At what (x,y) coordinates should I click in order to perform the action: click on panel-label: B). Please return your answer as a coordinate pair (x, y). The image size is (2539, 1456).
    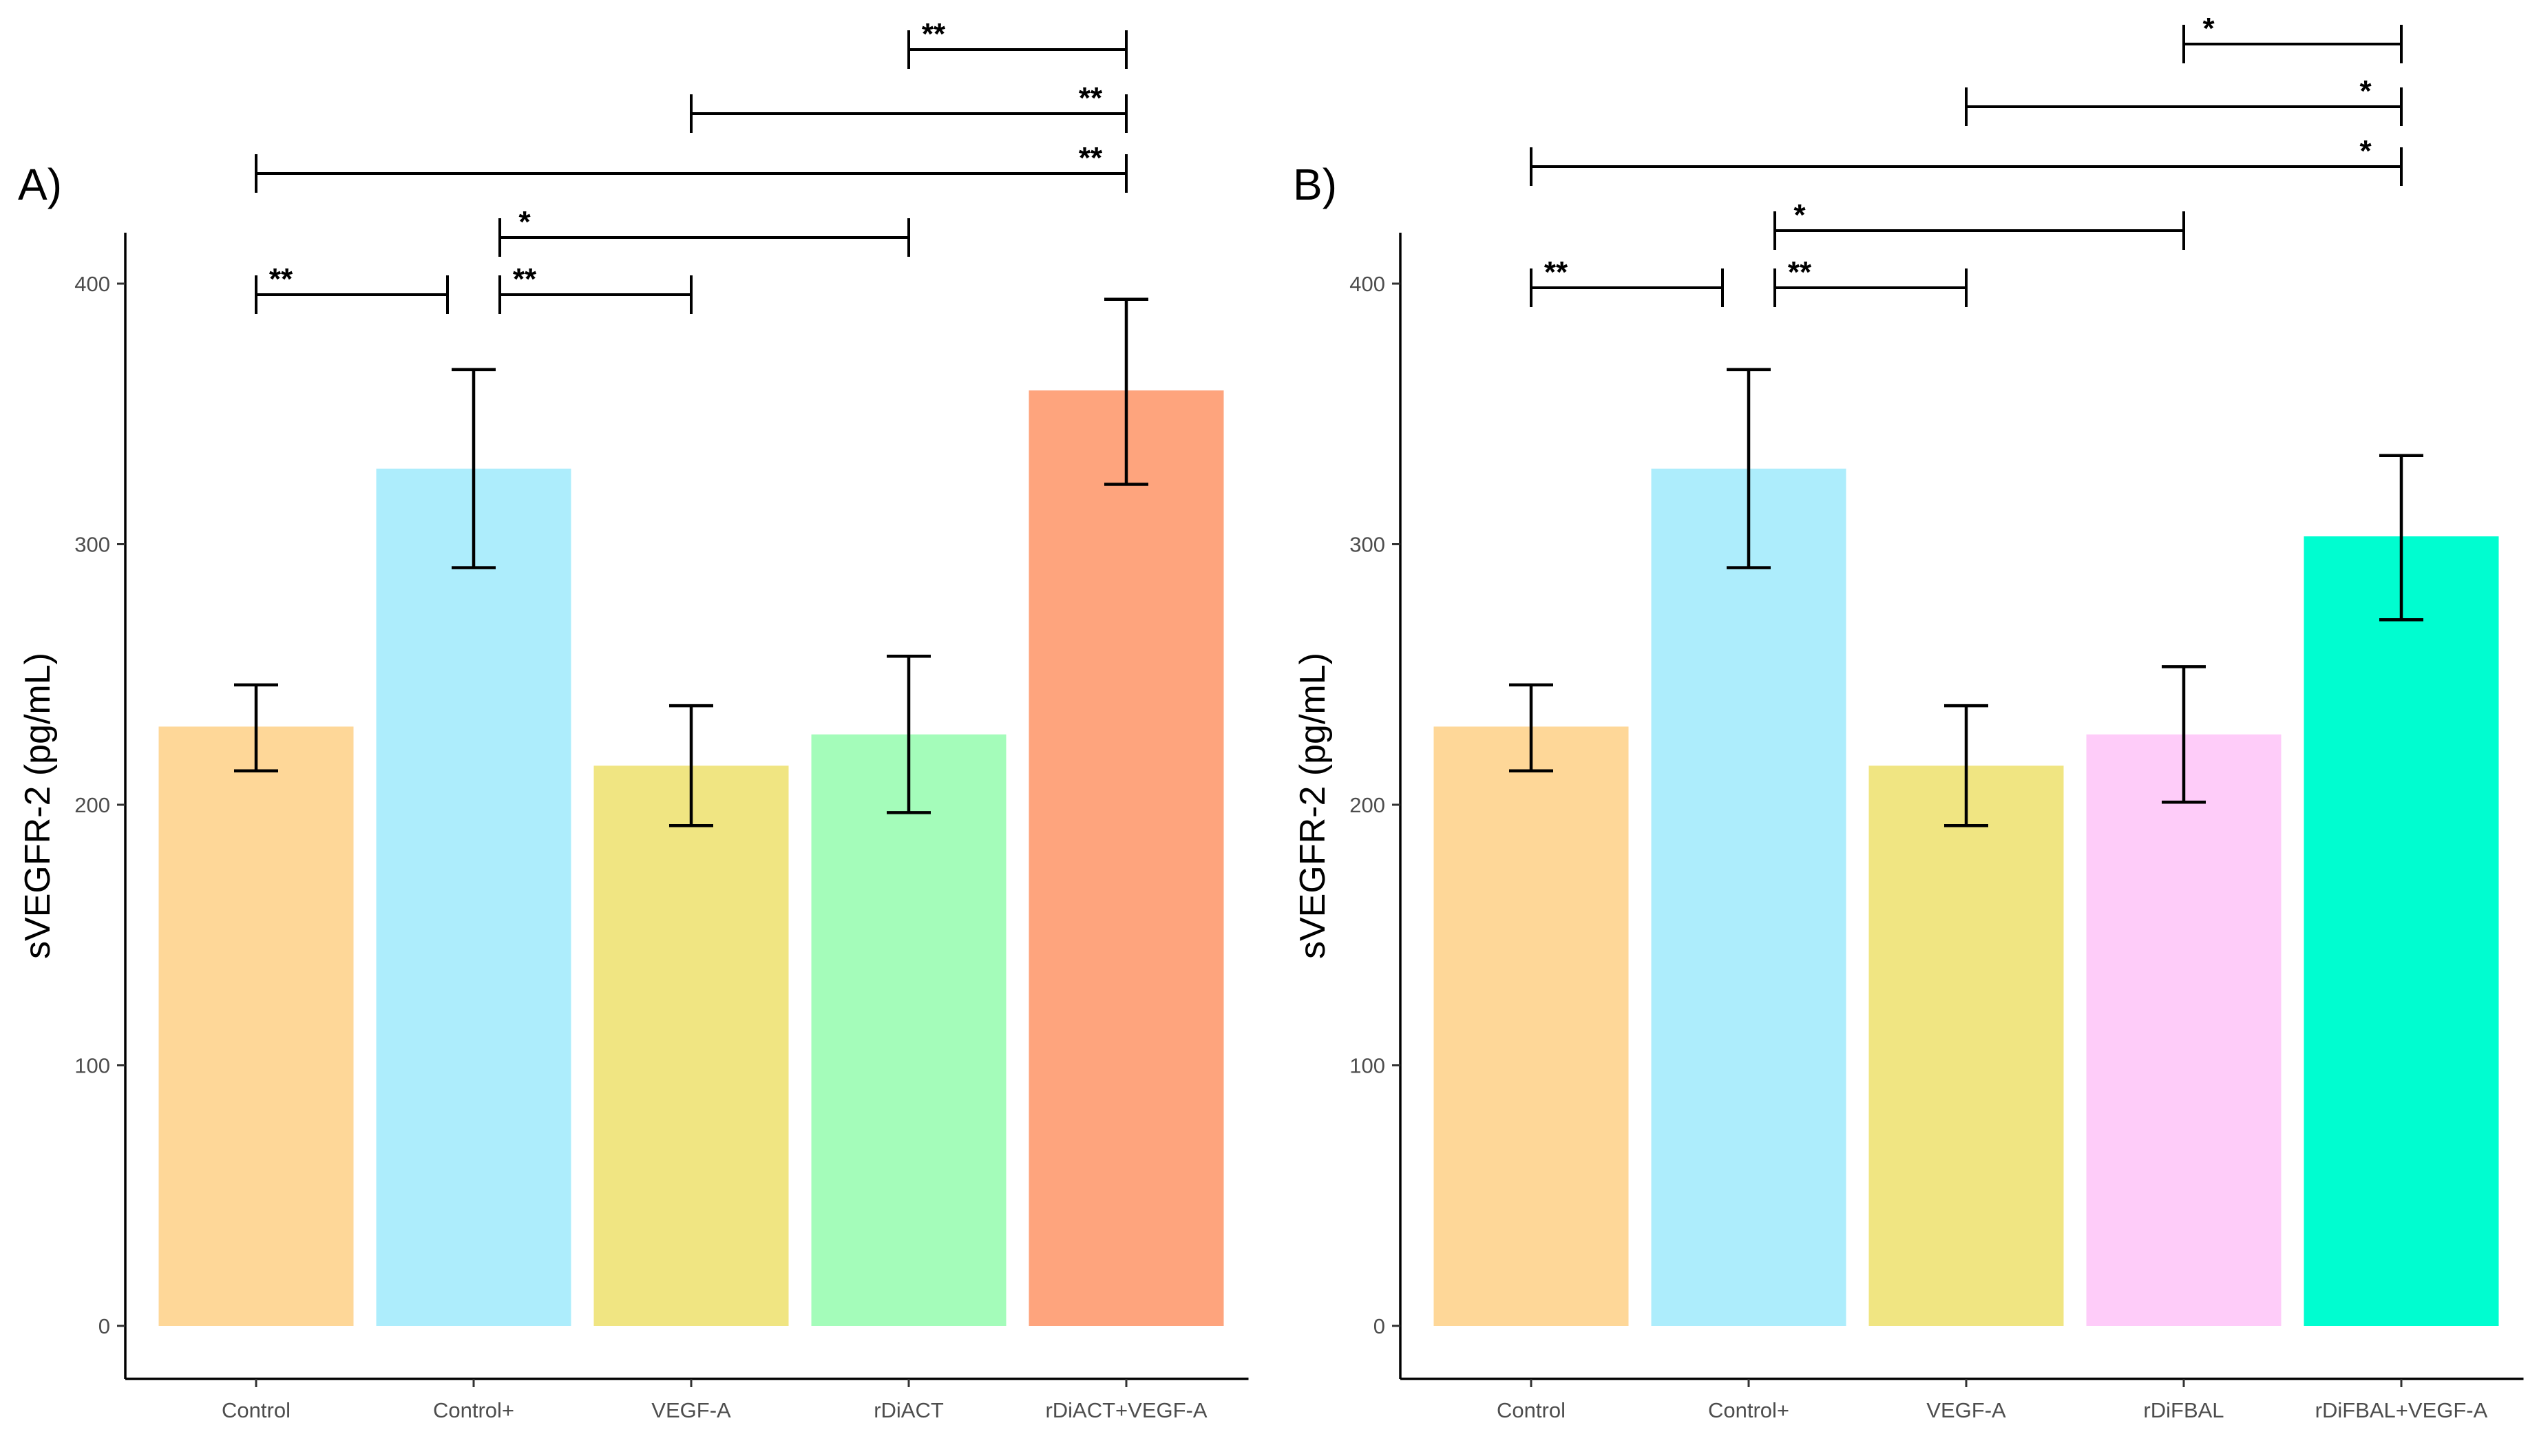
    Looking at the image, I should click on (1315, 184).